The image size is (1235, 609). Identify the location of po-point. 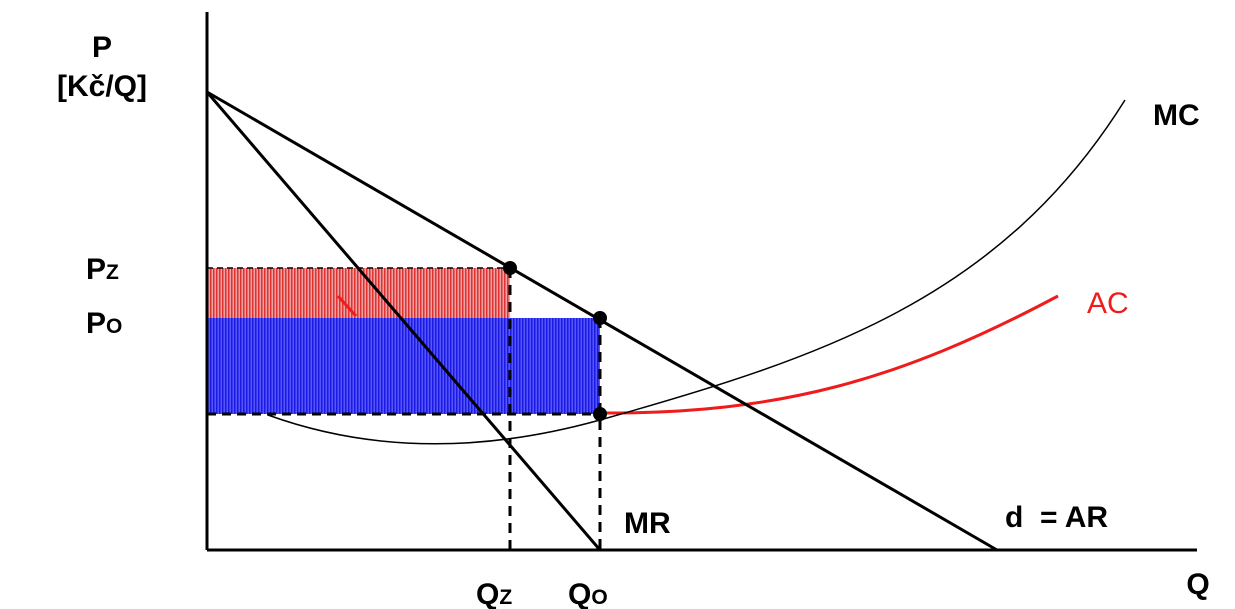
(600, 318).